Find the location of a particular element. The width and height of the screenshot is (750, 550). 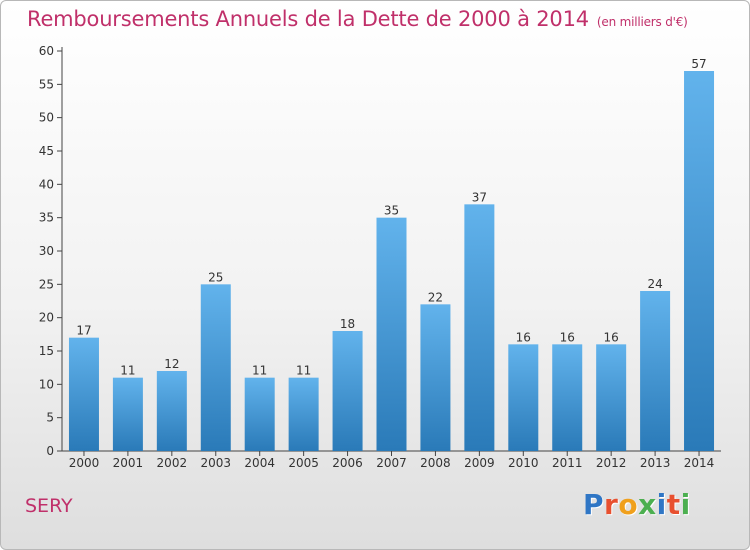

bar-value-label: 57 is located at coordinates (698, 64).